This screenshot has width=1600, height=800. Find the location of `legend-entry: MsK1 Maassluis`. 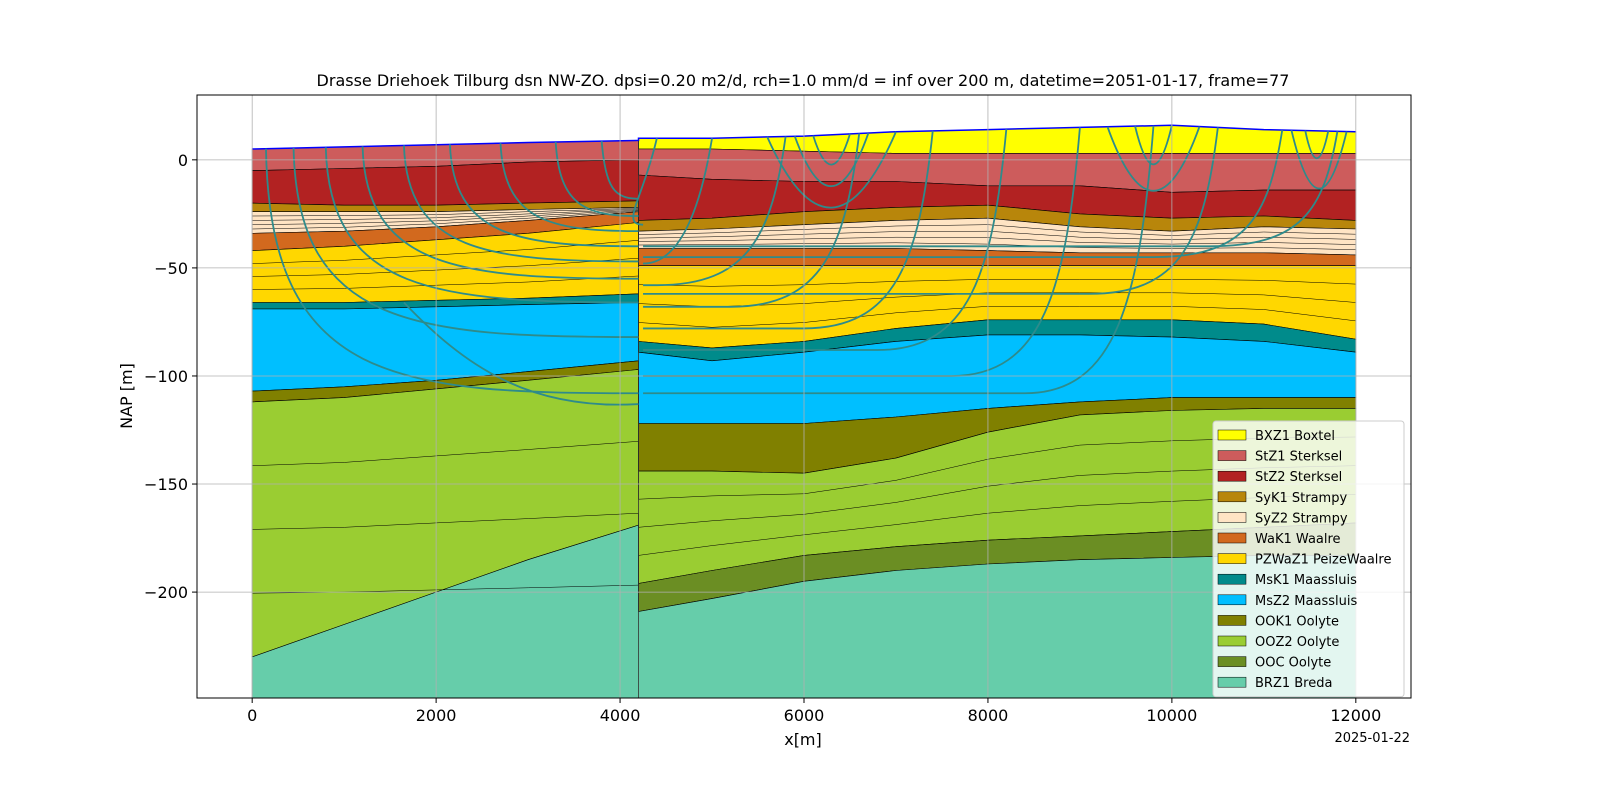

legend-entry: MsK1 Maassluis is located at coordinates (1306, 580).